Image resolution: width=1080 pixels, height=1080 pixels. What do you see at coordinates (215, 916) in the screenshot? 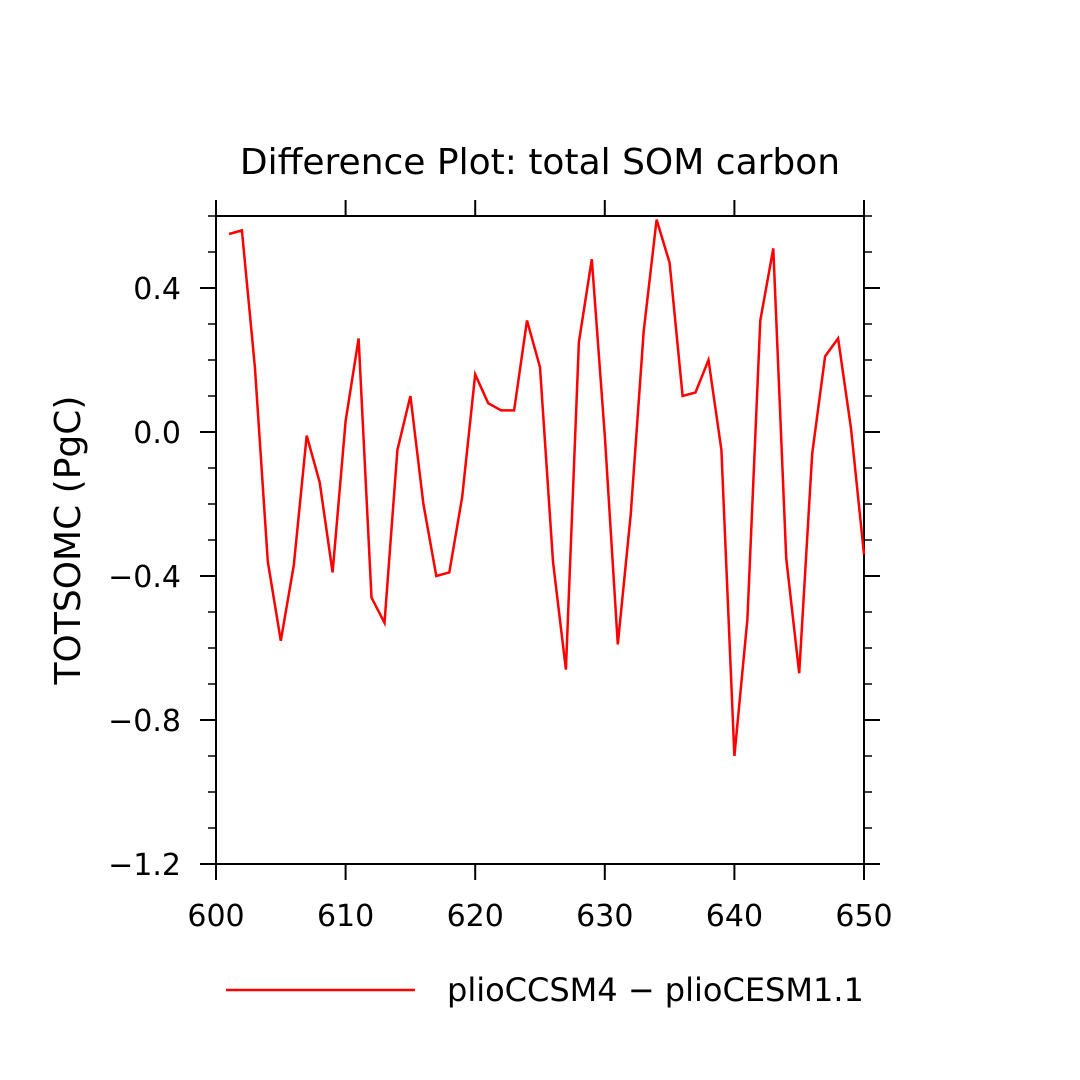
I see `x-tick-label: 600` at bounding box center [215, 916].